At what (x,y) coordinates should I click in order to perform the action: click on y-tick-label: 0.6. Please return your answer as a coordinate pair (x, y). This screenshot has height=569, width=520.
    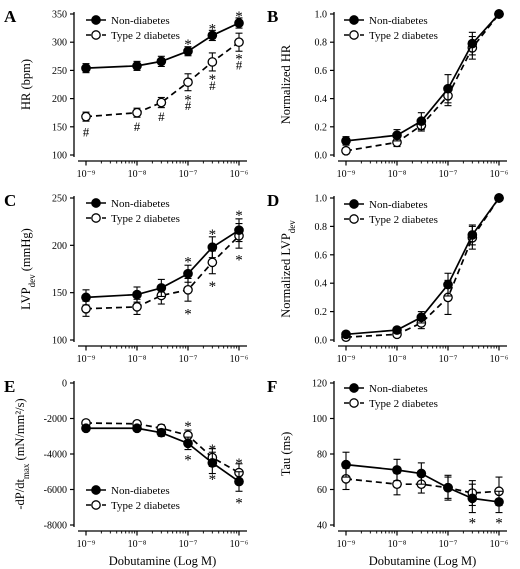
    Looking at the image, I should click on (321, 255).